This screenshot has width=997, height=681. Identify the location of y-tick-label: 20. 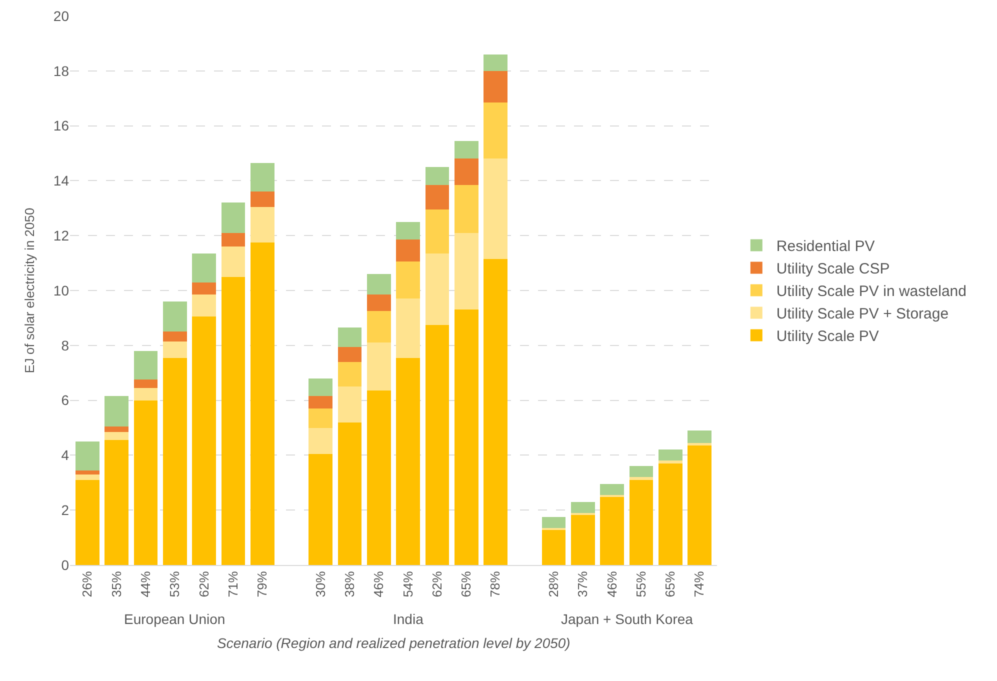
(61, 16).